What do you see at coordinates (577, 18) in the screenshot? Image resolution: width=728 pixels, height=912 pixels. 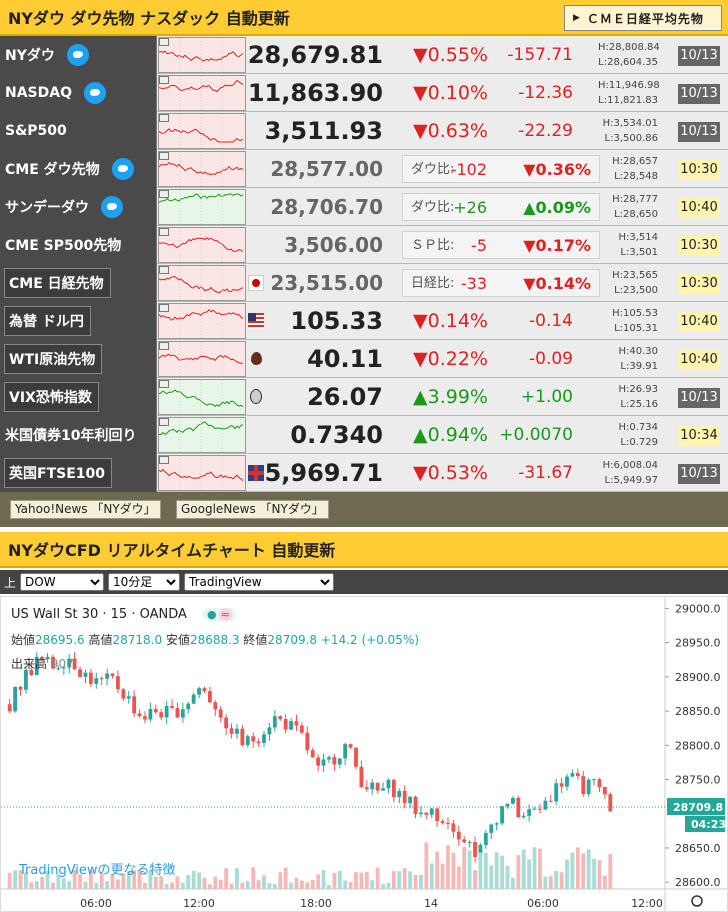 I see `triangle-right-icon: ▶` at bounding box center [577, 18].